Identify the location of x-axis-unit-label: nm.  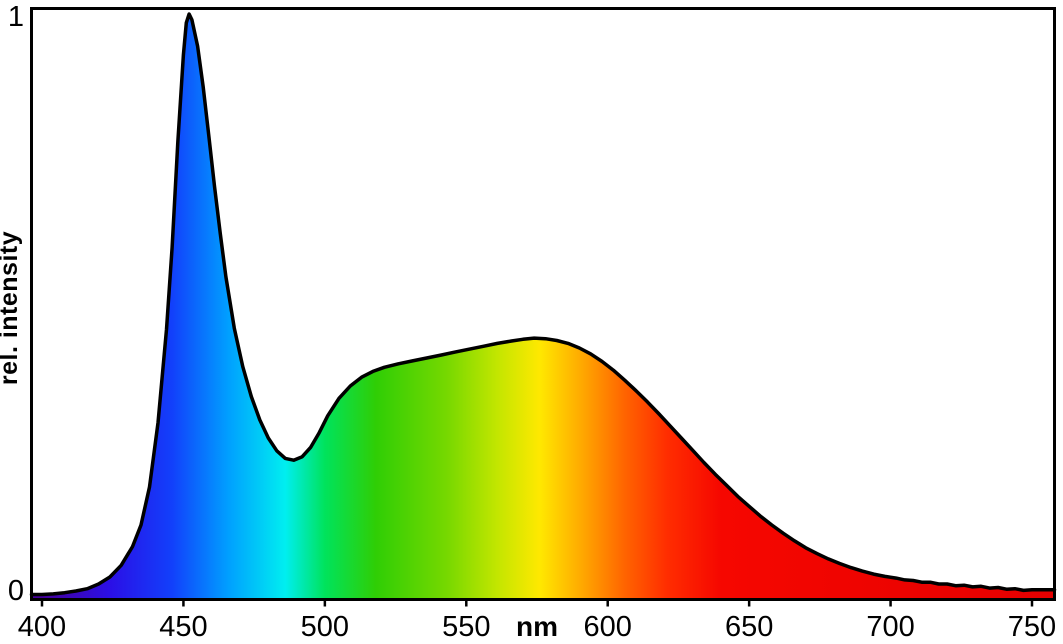
(537, 626).